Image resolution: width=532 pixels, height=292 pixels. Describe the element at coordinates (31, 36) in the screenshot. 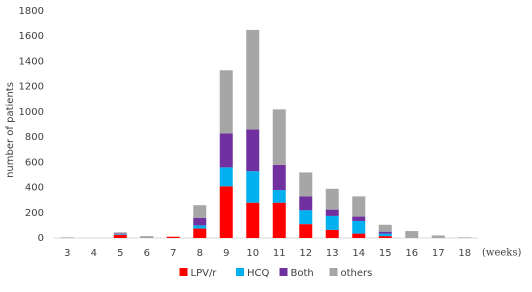

I see `y-tick-label: 1600` at that location.